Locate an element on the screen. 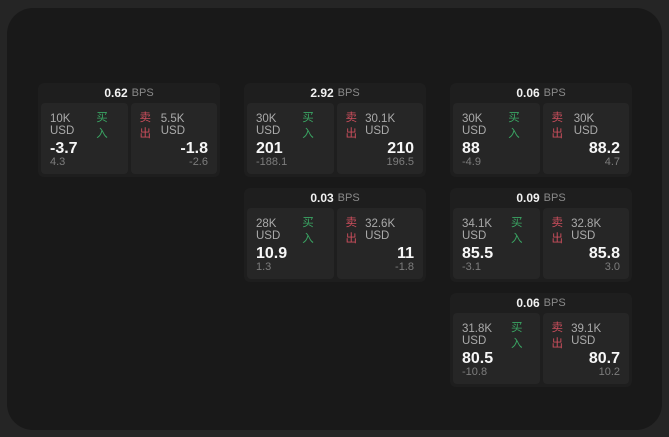 This screenshot has height=437, width=669. buy-price: 10.9 is located at coordinates (272, 253).